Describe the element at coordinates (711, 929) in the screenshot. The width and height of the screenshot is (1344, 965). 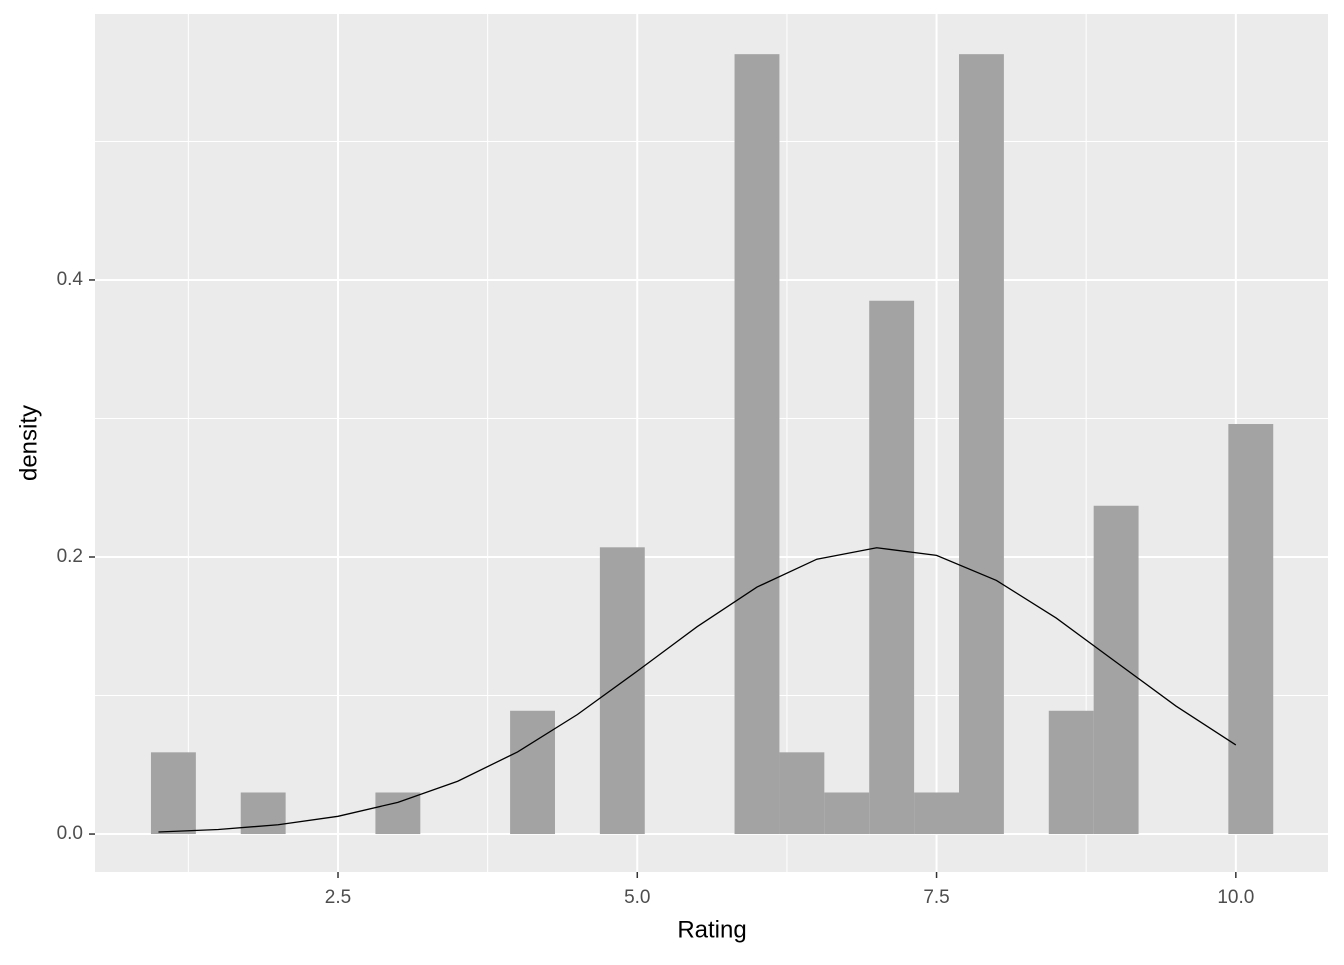
I see `x-axis-title: Rating` at that location.